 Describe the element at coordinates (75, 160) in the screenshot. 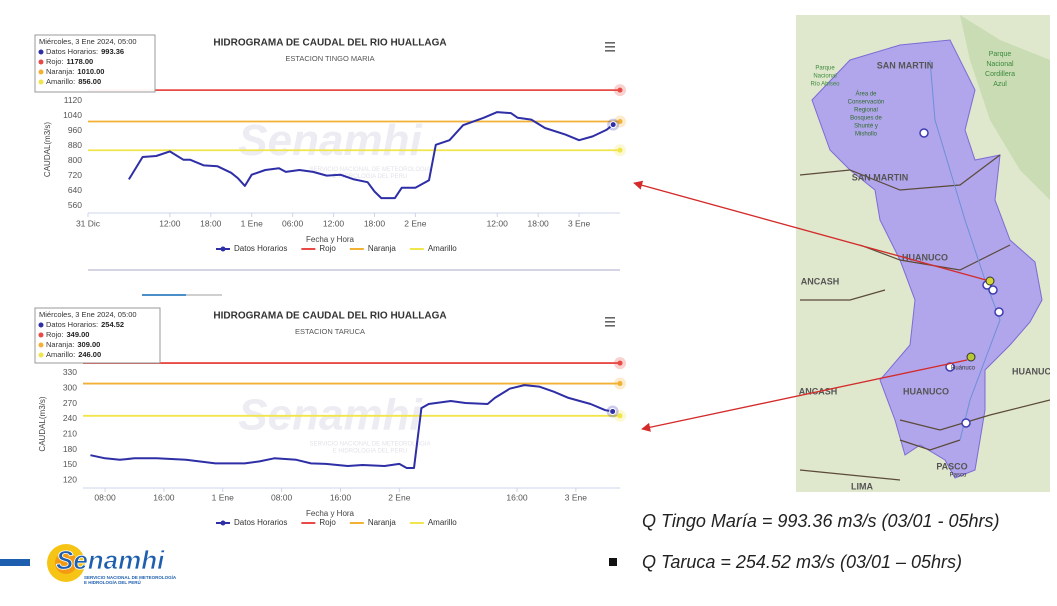

I see `y-tick-label: 800` at that location.